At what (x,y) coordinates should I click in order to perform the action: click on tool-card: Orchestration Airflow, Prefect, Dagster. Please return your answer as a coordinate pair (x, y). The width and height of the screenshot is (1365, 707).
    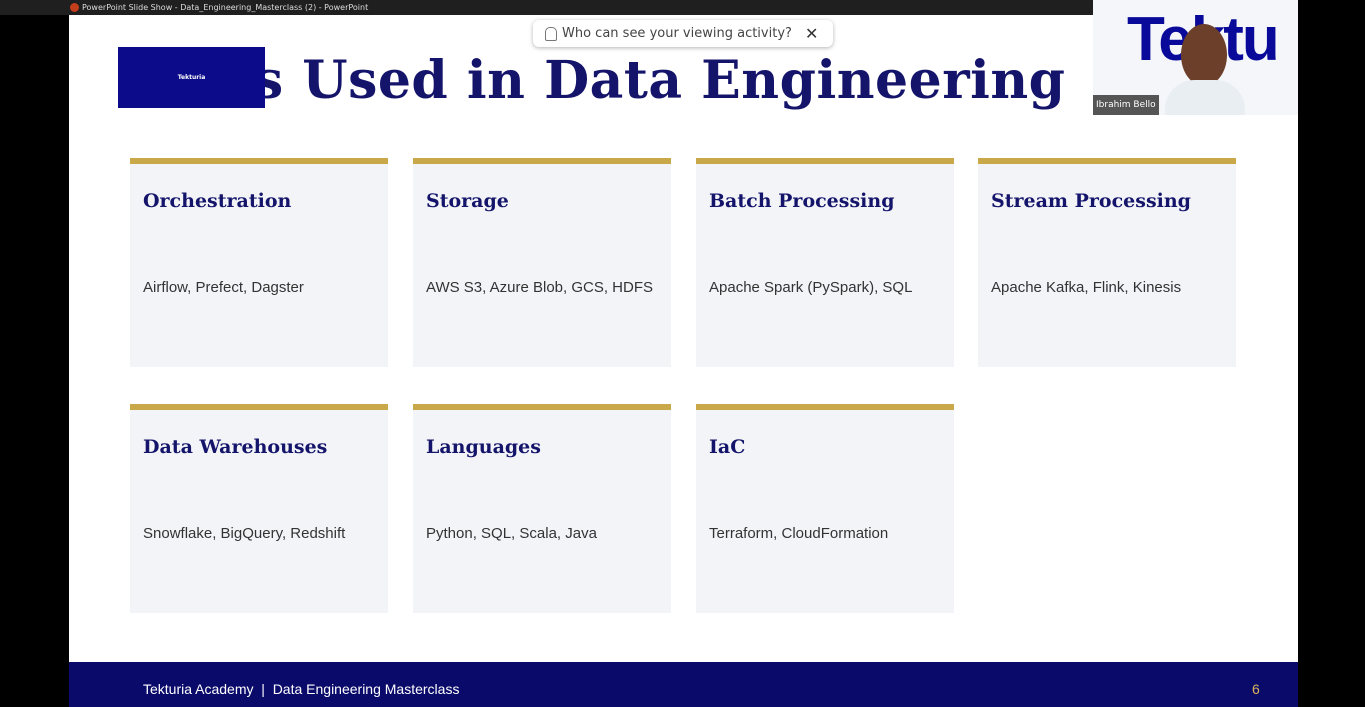
    Looking at the image, I should click on (259, 262).